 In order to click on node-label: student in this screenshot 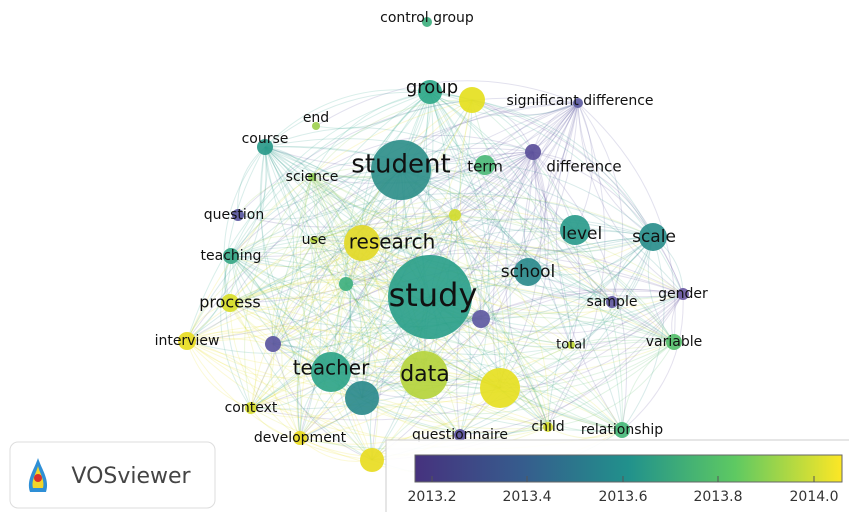, I will do `click(400, 165)`.